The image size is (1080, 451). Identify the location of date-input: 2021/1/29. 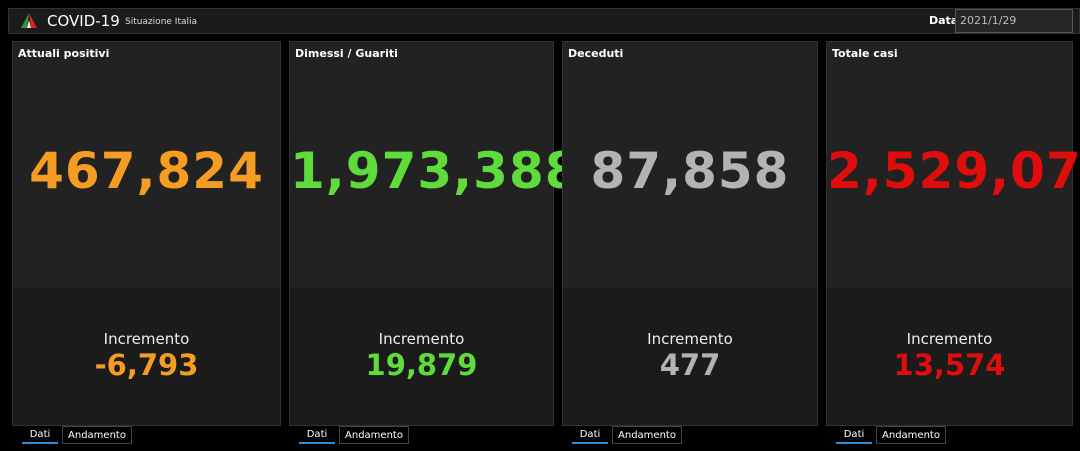
(1014, 21).